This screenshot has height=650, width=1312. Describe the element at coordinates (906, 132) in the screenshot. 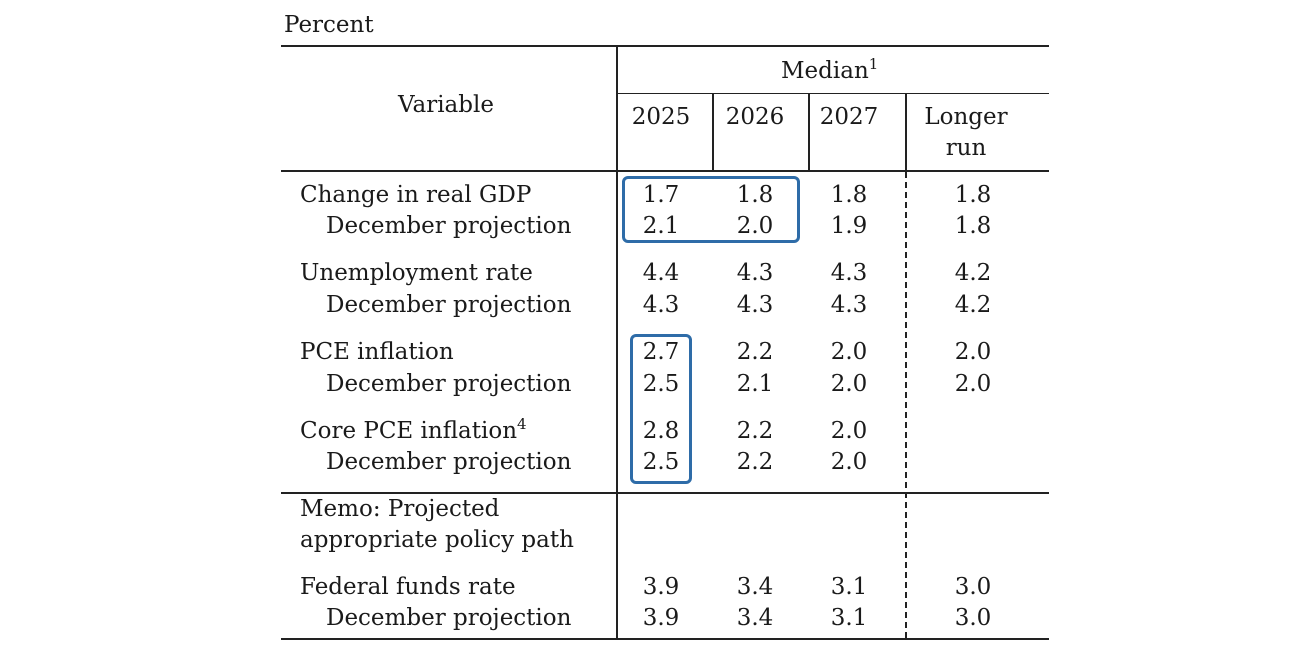

I see `col-divider-2027` at that location.